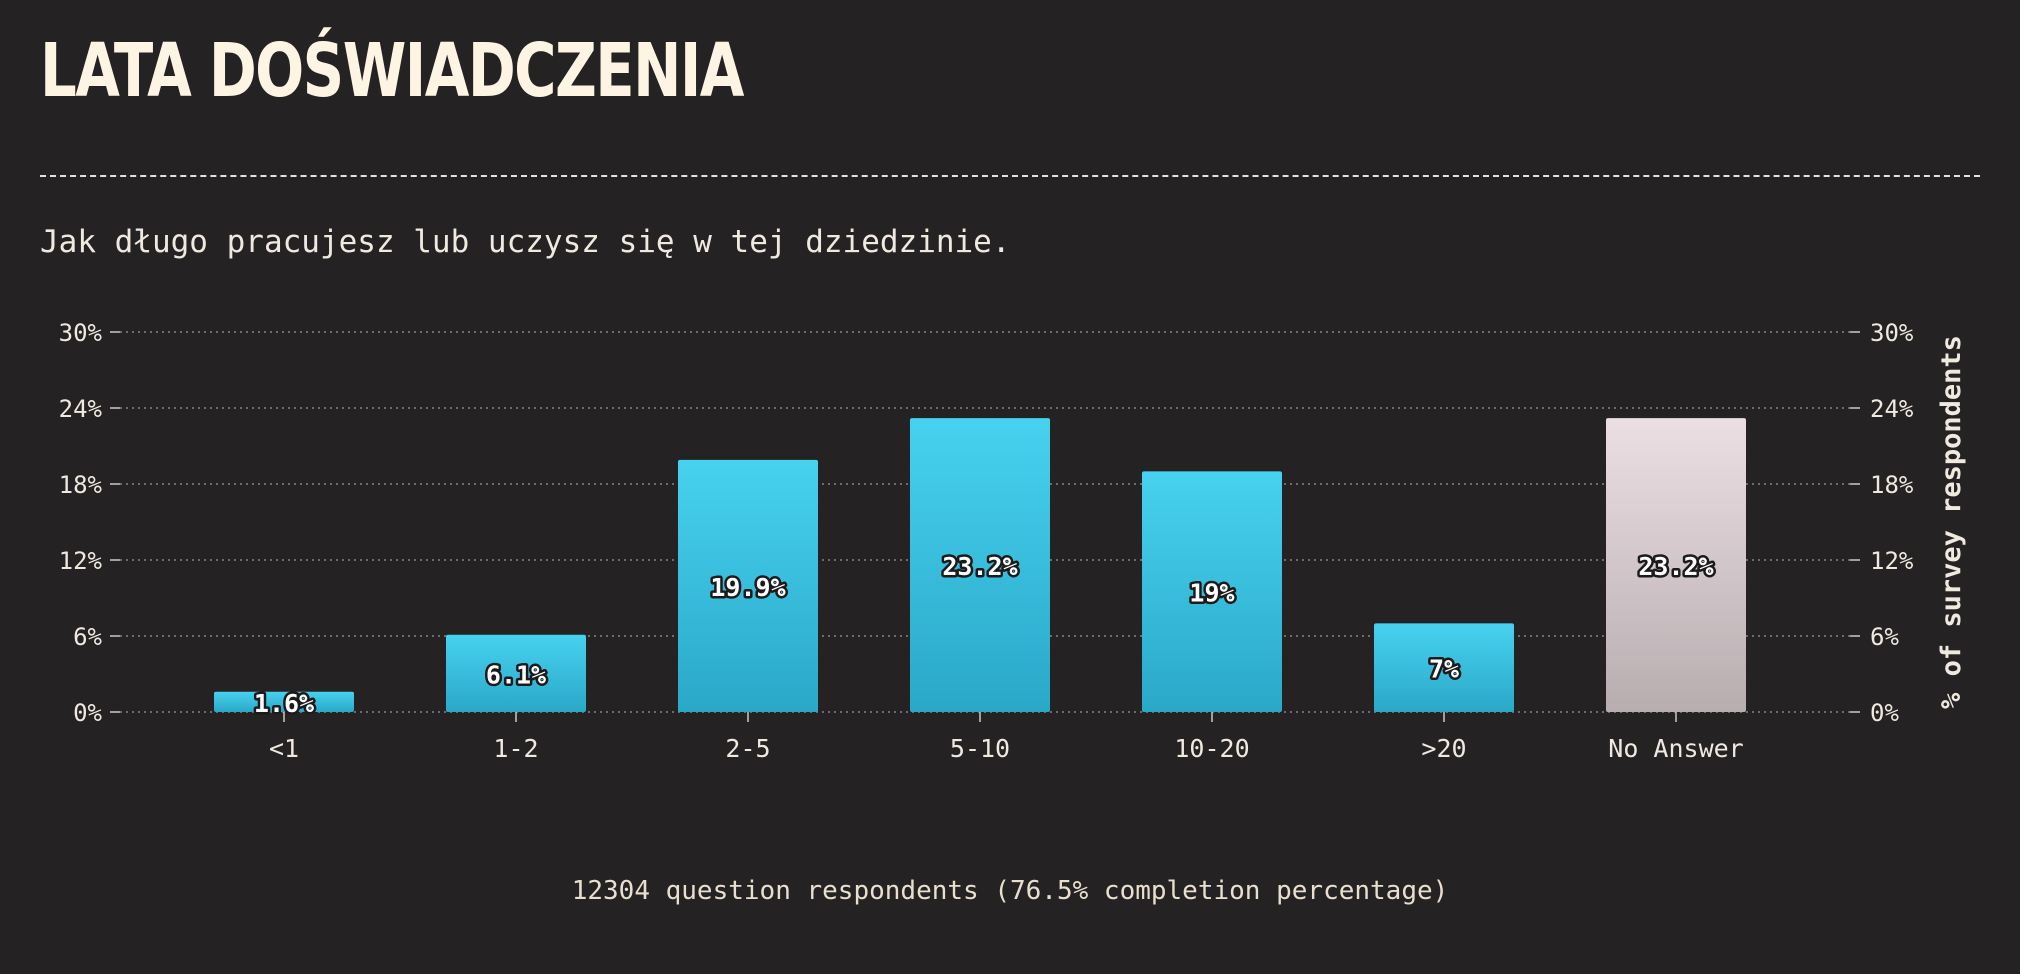 The height and width of the screenshot is (974, 2020). What do you see at coordinates (1675, 748) in the screenshot?
I see `x-tick-label: No Answer` at bounding box center [1675, 748].